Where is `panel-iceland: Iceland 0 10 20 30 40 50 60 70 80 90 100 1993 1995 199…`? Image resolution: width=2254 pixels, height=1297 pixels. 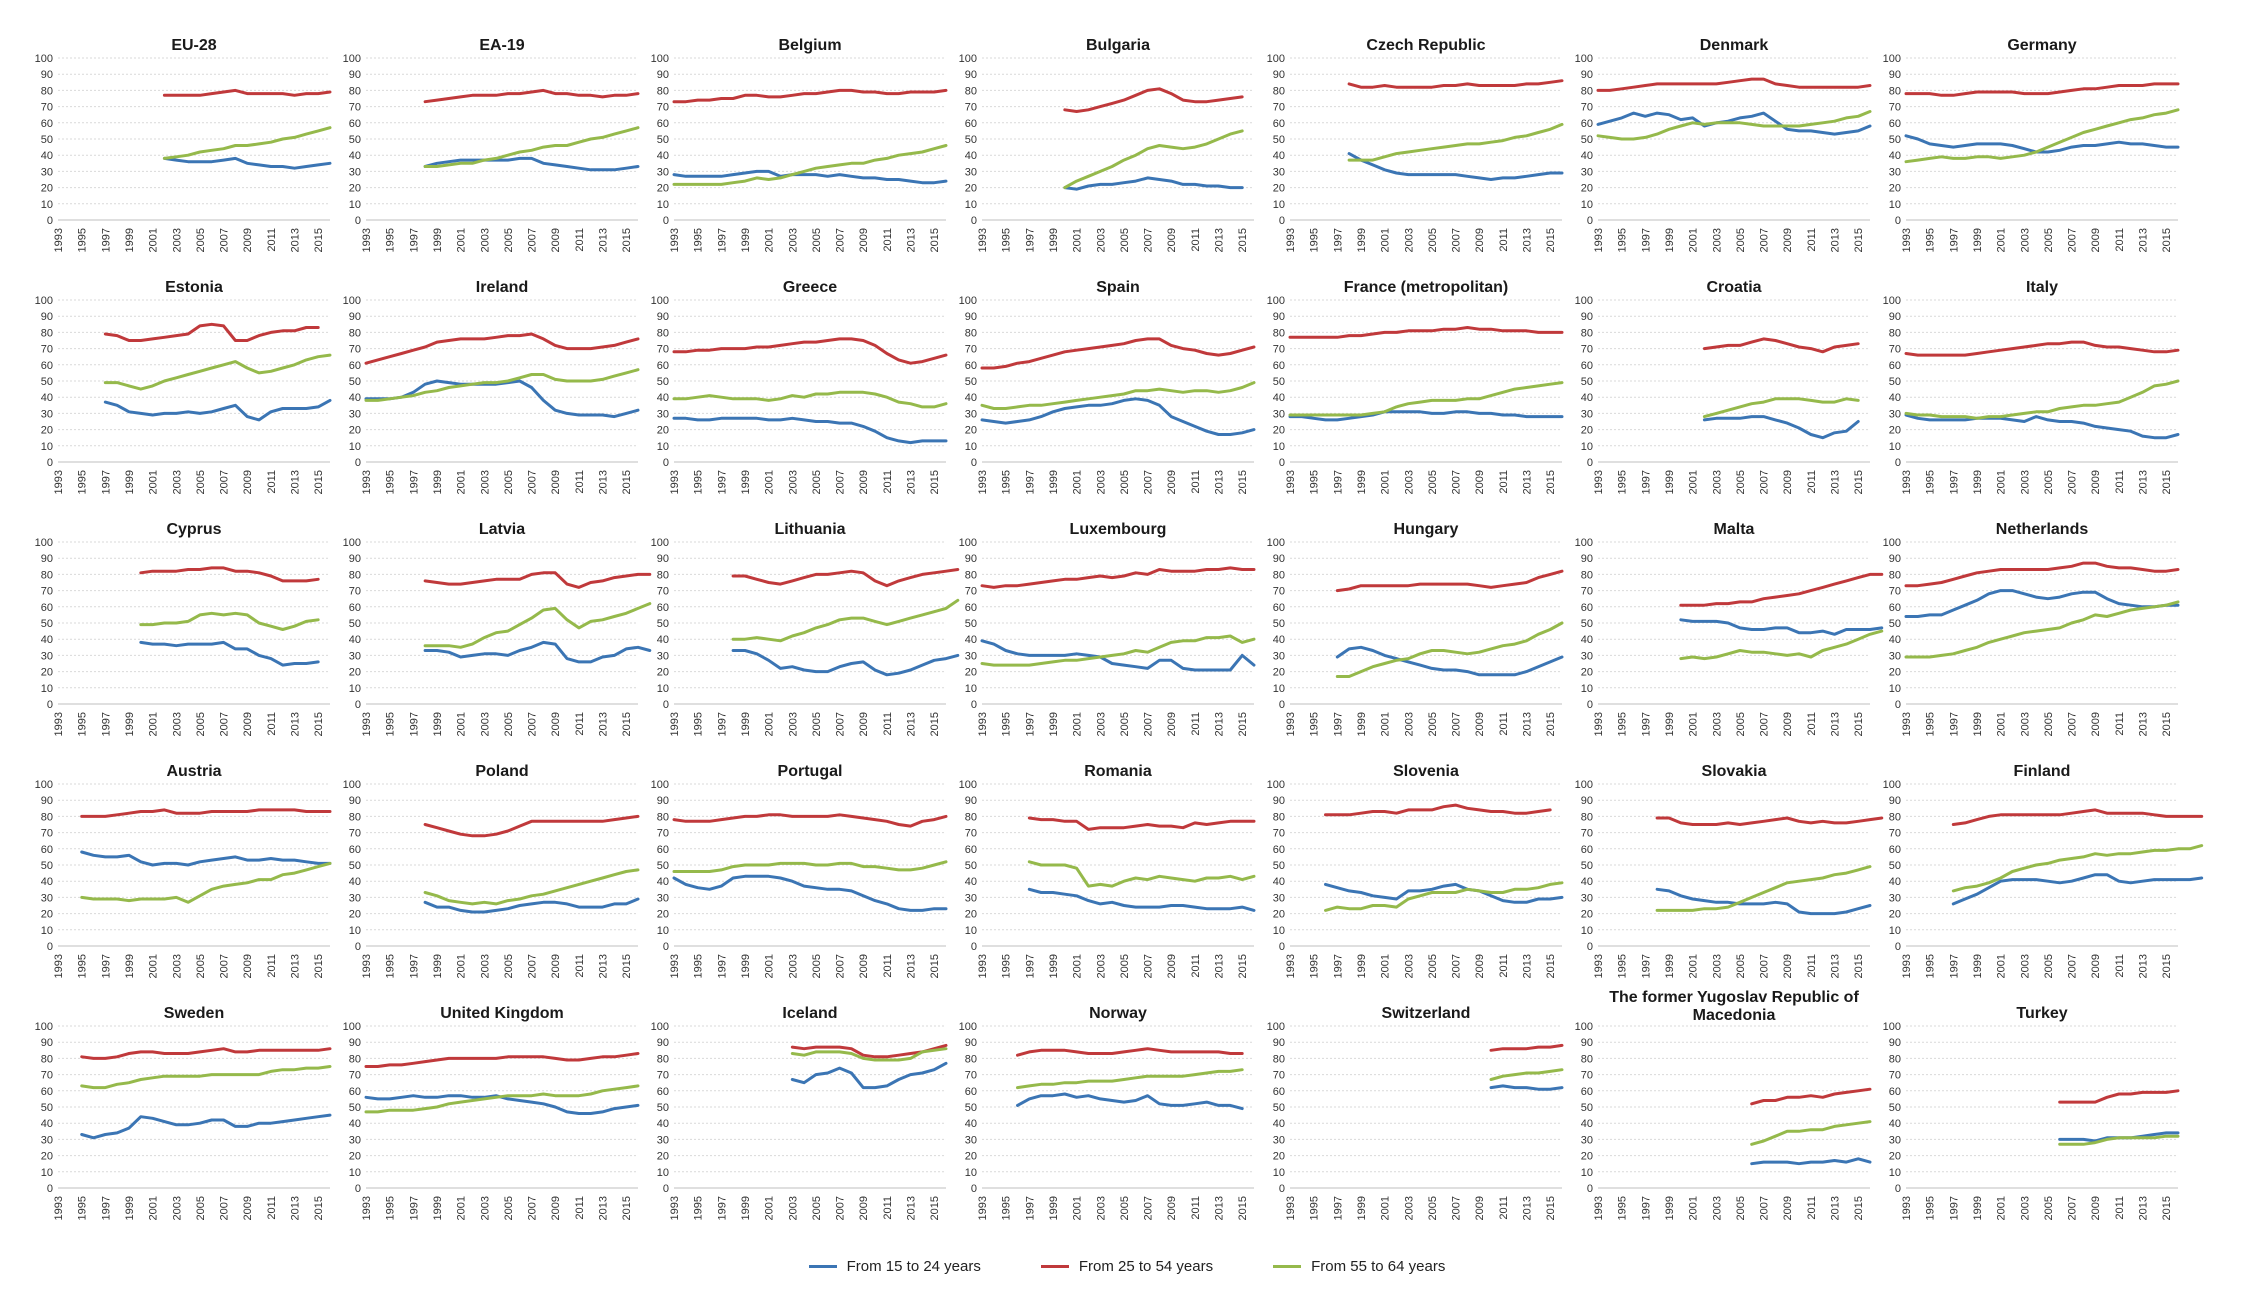
panel-iceland: Iceland 0 10 20 30 40 50 60 70 80 90 100 1993 1995 199… is located at coordinates (799, 1112).